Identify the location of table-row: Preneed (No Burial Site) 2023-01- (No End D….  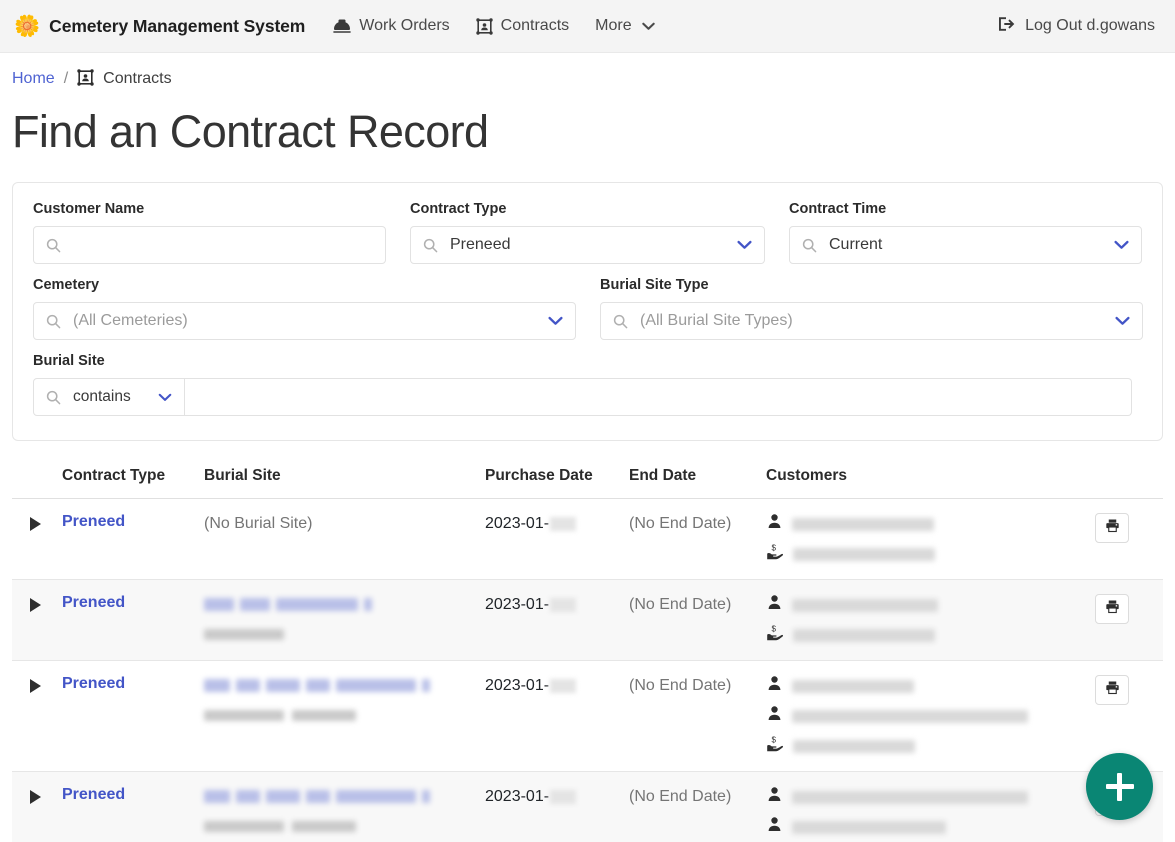
(587, 539).